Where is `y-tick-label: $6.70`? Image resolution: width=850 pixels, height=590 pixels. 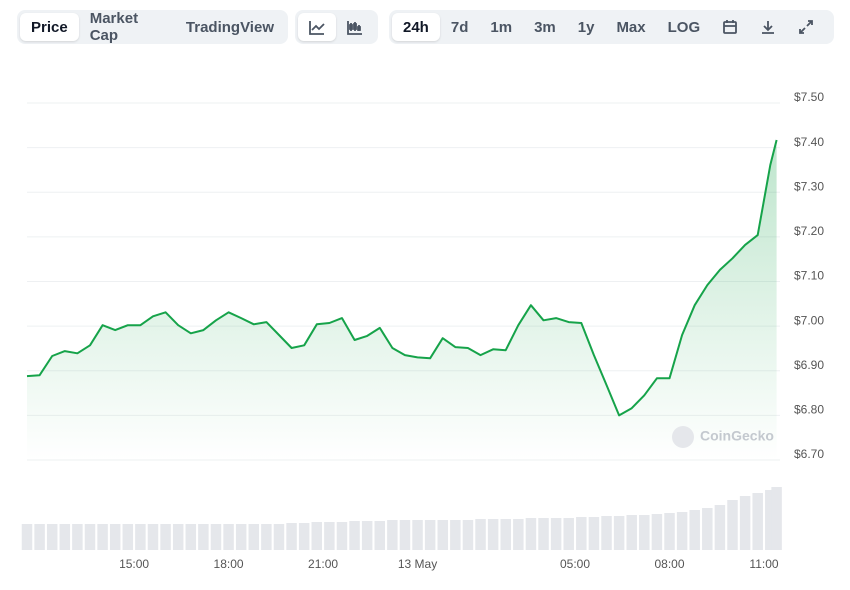
y-tick-label: $6.70 is located at coordinates (809, 454).